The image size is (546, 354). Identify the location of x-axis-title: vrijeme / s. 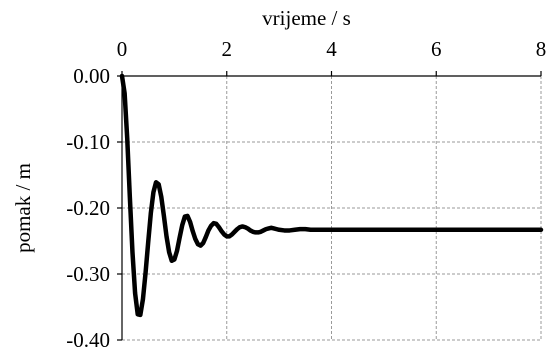
(306, 18).